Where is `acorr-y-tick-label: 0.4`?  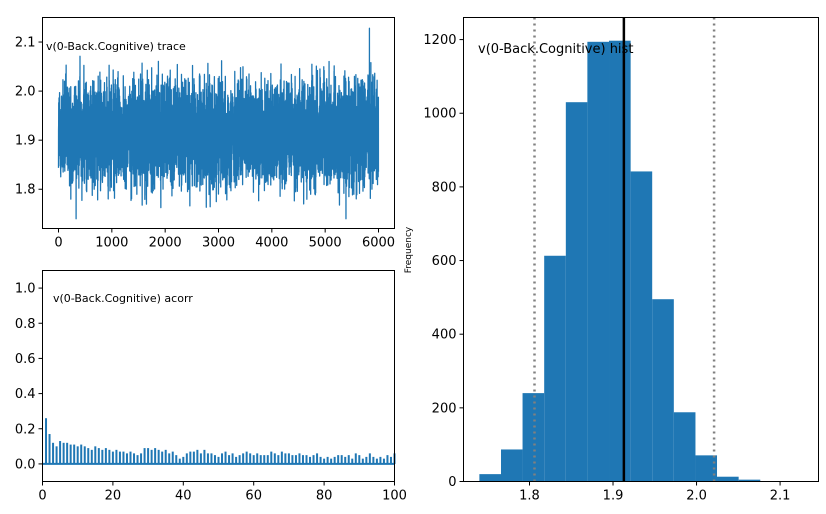
acorr-y-tick-label: 0.4 is located at coordinates (25, 394).